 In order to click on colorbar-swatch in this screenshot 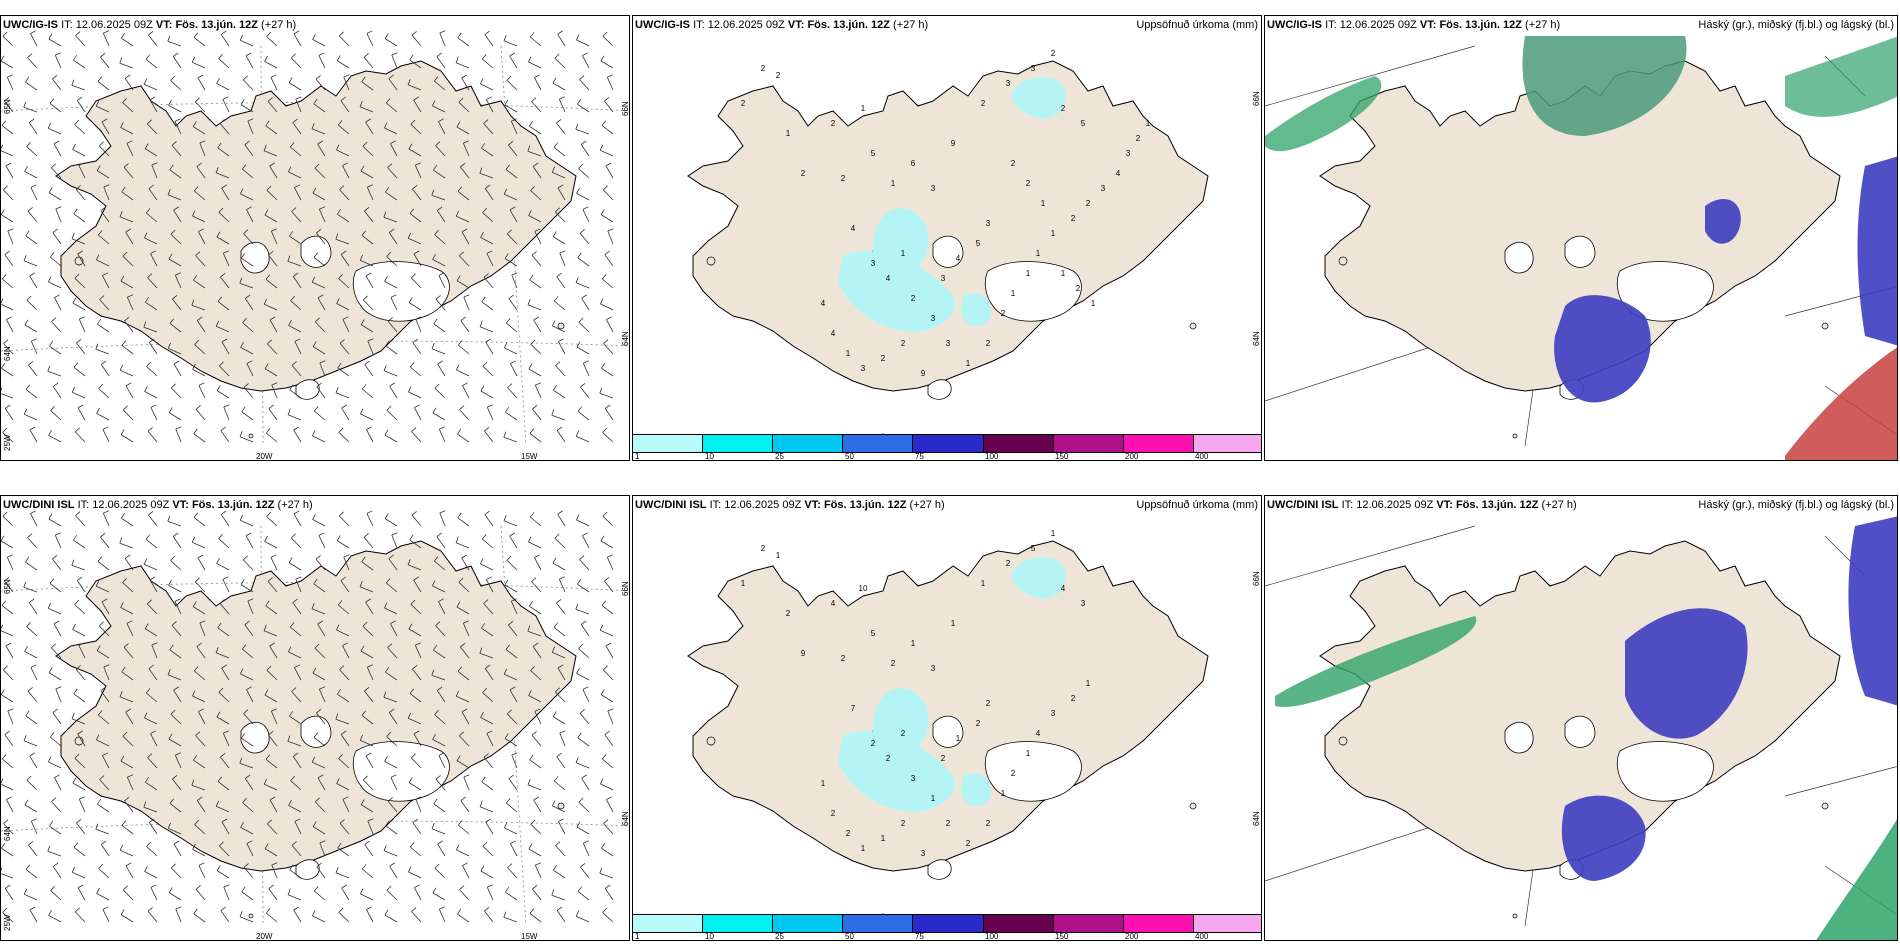, I will do `click(738, 923)`.